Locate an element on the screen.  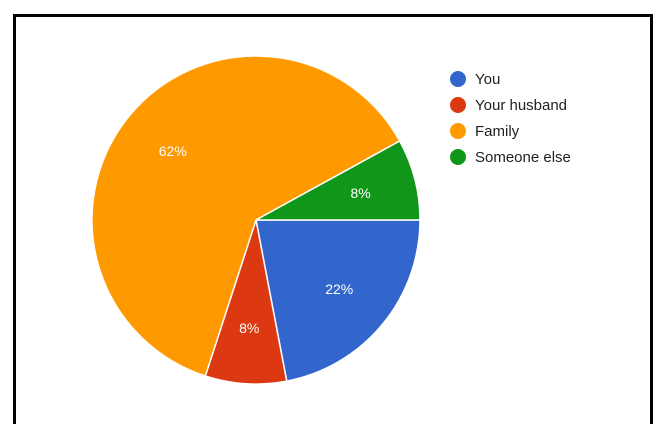
legend-swatch-your-husband is located at coordinates (458, 105).